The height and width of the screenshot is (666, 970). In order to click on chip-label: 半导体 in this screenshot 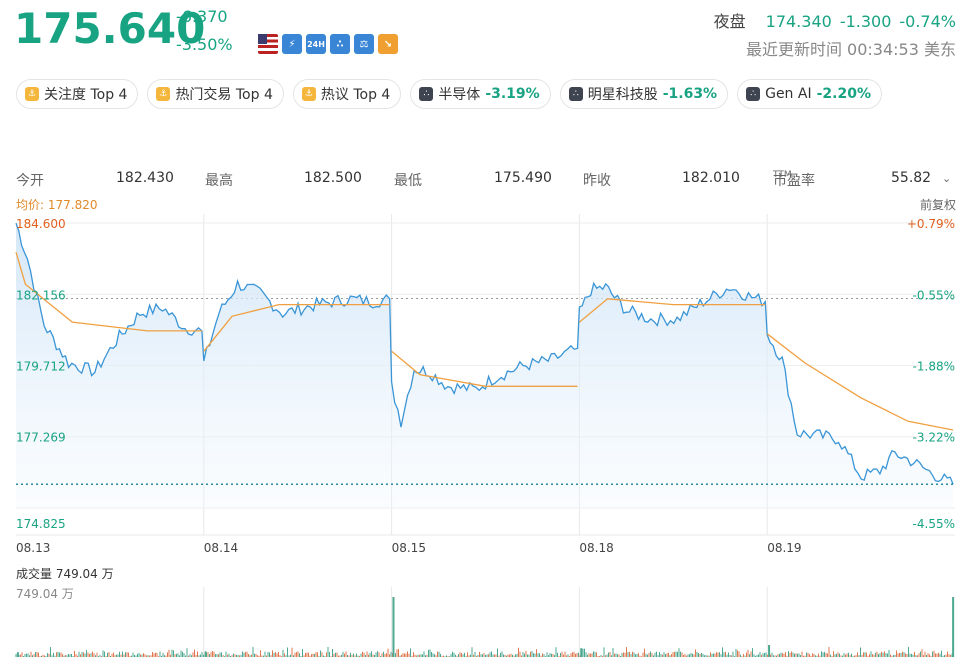, I will do `click(459, 95)`.